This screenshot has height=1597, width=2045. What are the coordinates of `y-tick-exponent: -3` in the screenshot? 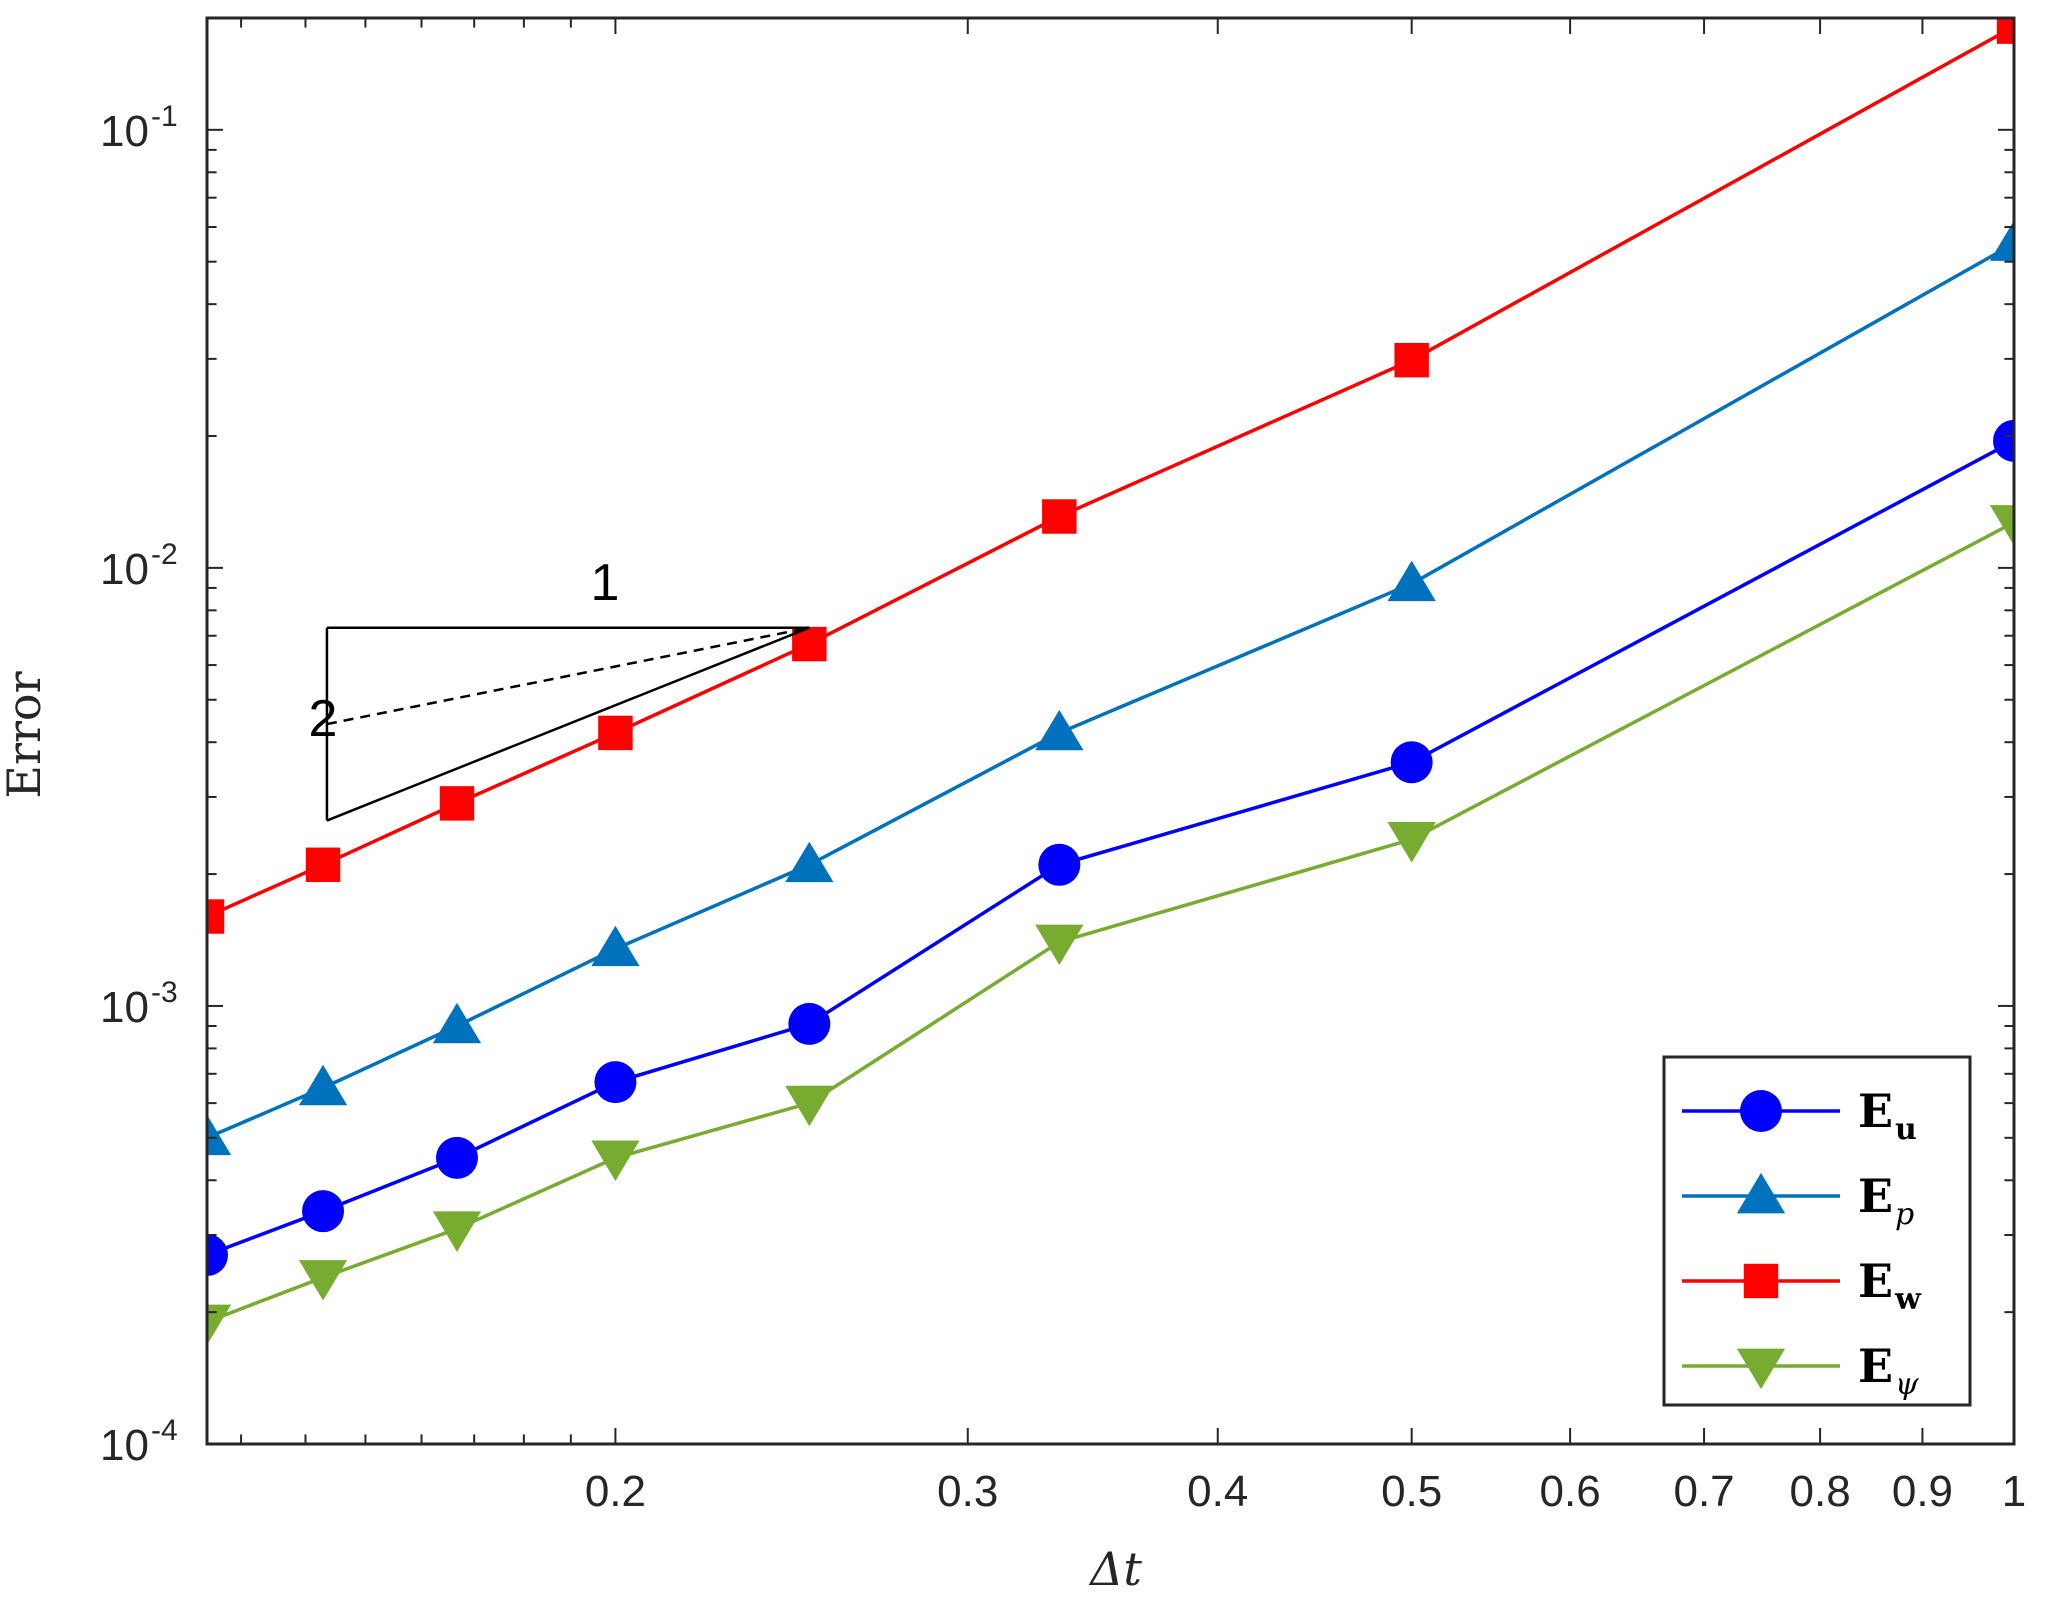 It's located at (164, 992).